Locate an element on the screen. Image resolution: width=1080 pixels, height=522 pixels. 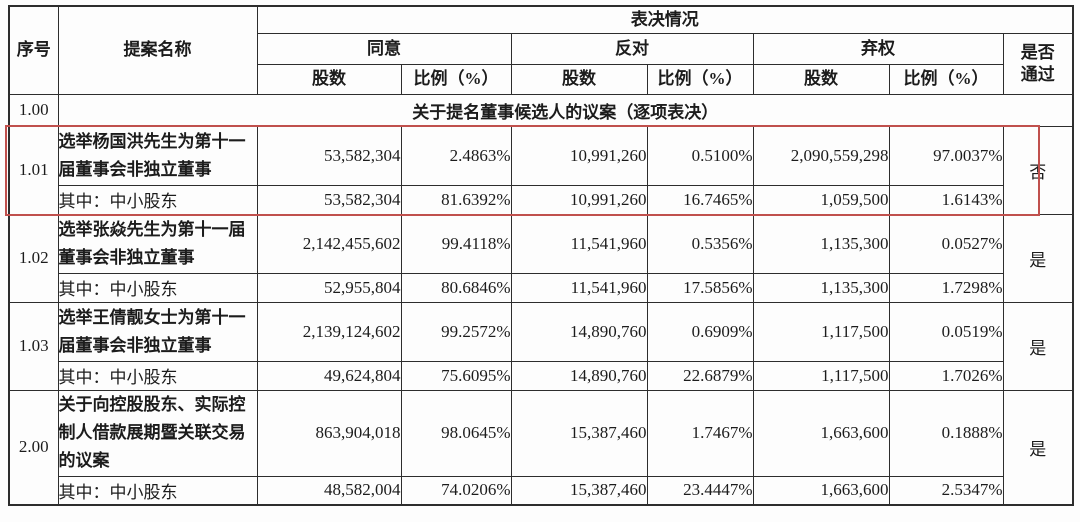
seq-cell: 2.00 is located at coordinates (33, 447).